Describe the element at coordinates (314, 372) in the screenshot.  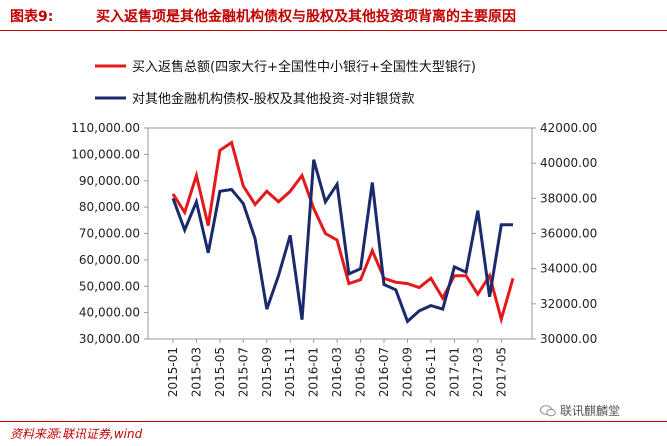
I see `x-tick-label: 2016-01` at that location.